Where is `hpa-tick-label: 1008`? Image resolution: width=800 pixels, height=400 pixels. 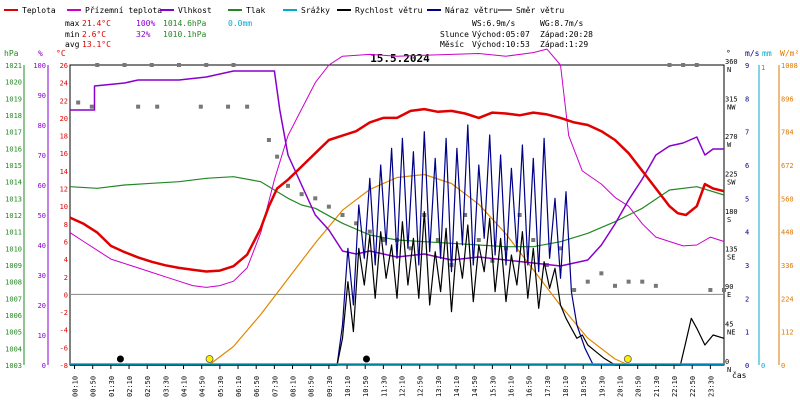
hpa-tick-label: 1008 is located at coordinates (13, 283).